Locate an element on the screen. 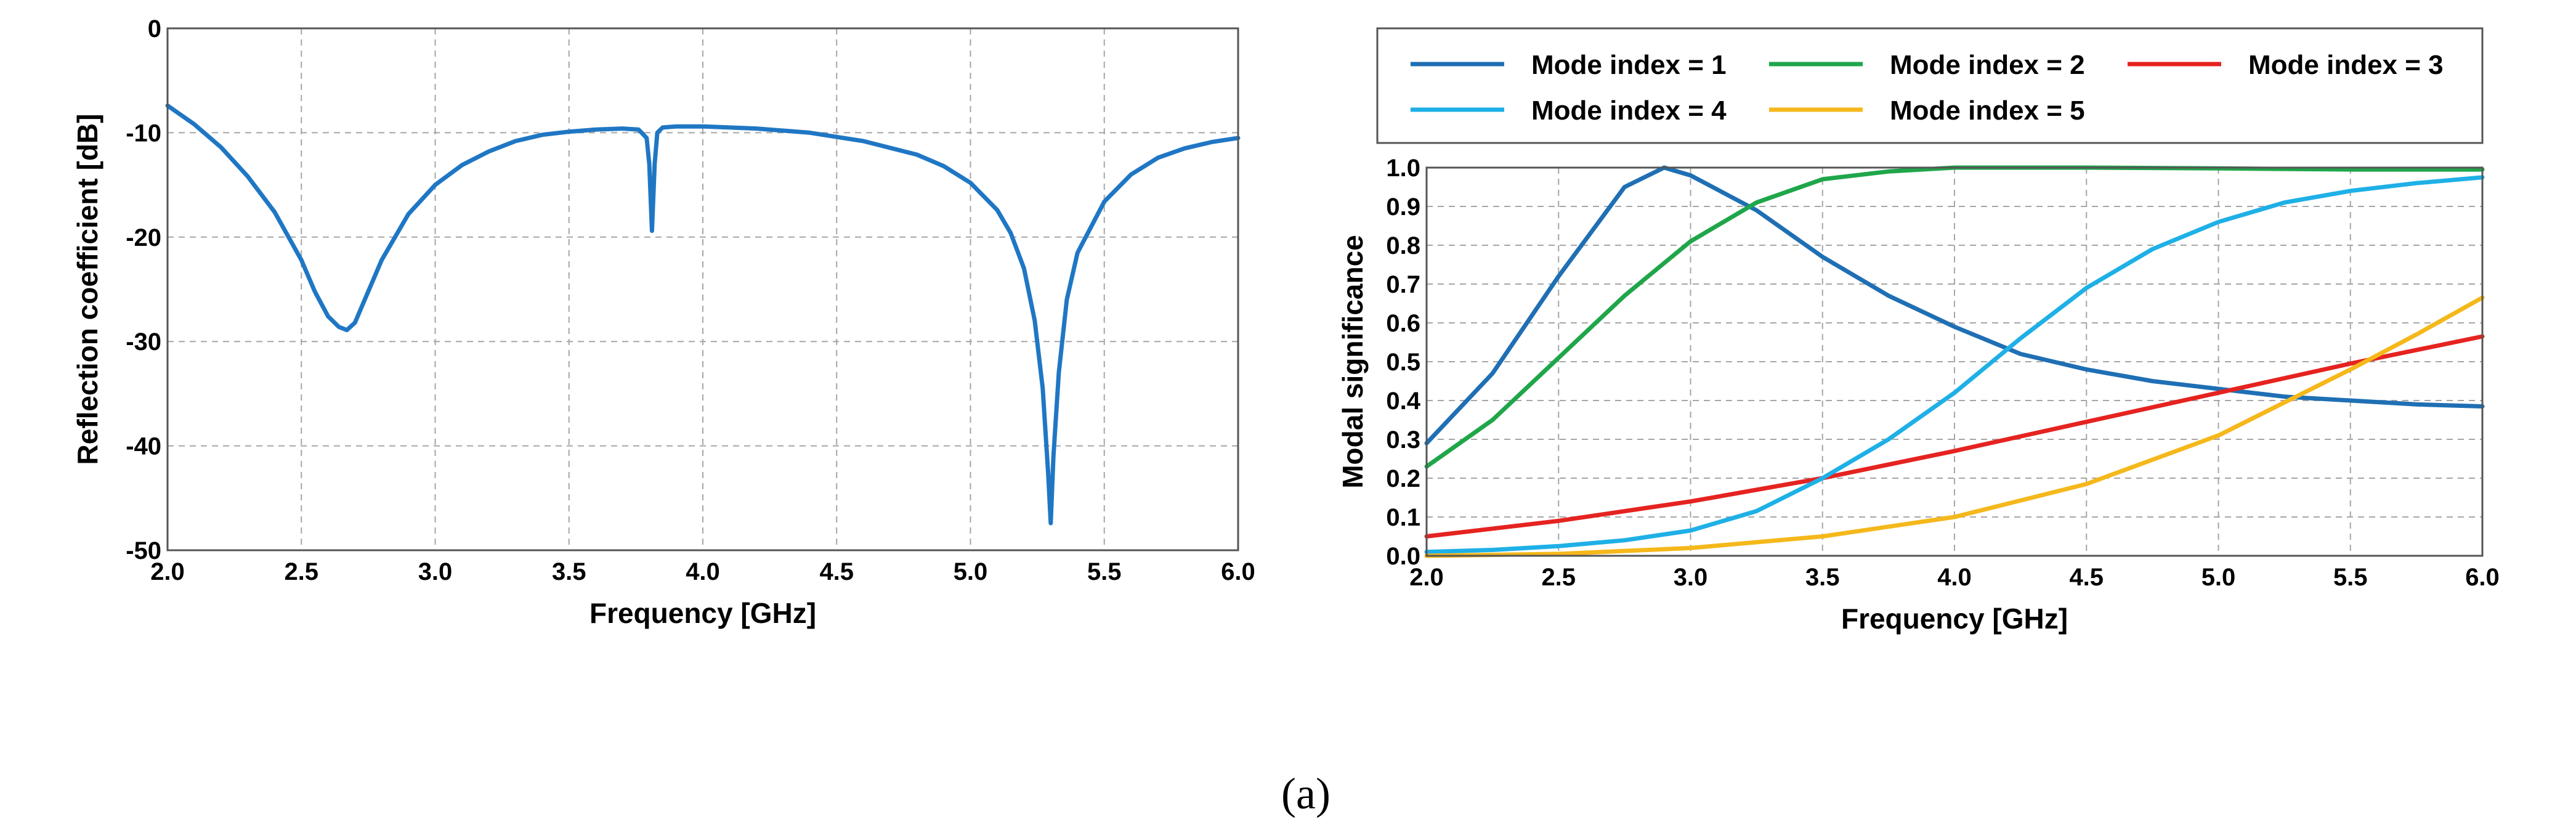  right-x-tick-labels: 2.0 2.5 3.0 3.5 4.0 4.5 5.0 5.5 6.0 is located at coordinates (1954, 577).